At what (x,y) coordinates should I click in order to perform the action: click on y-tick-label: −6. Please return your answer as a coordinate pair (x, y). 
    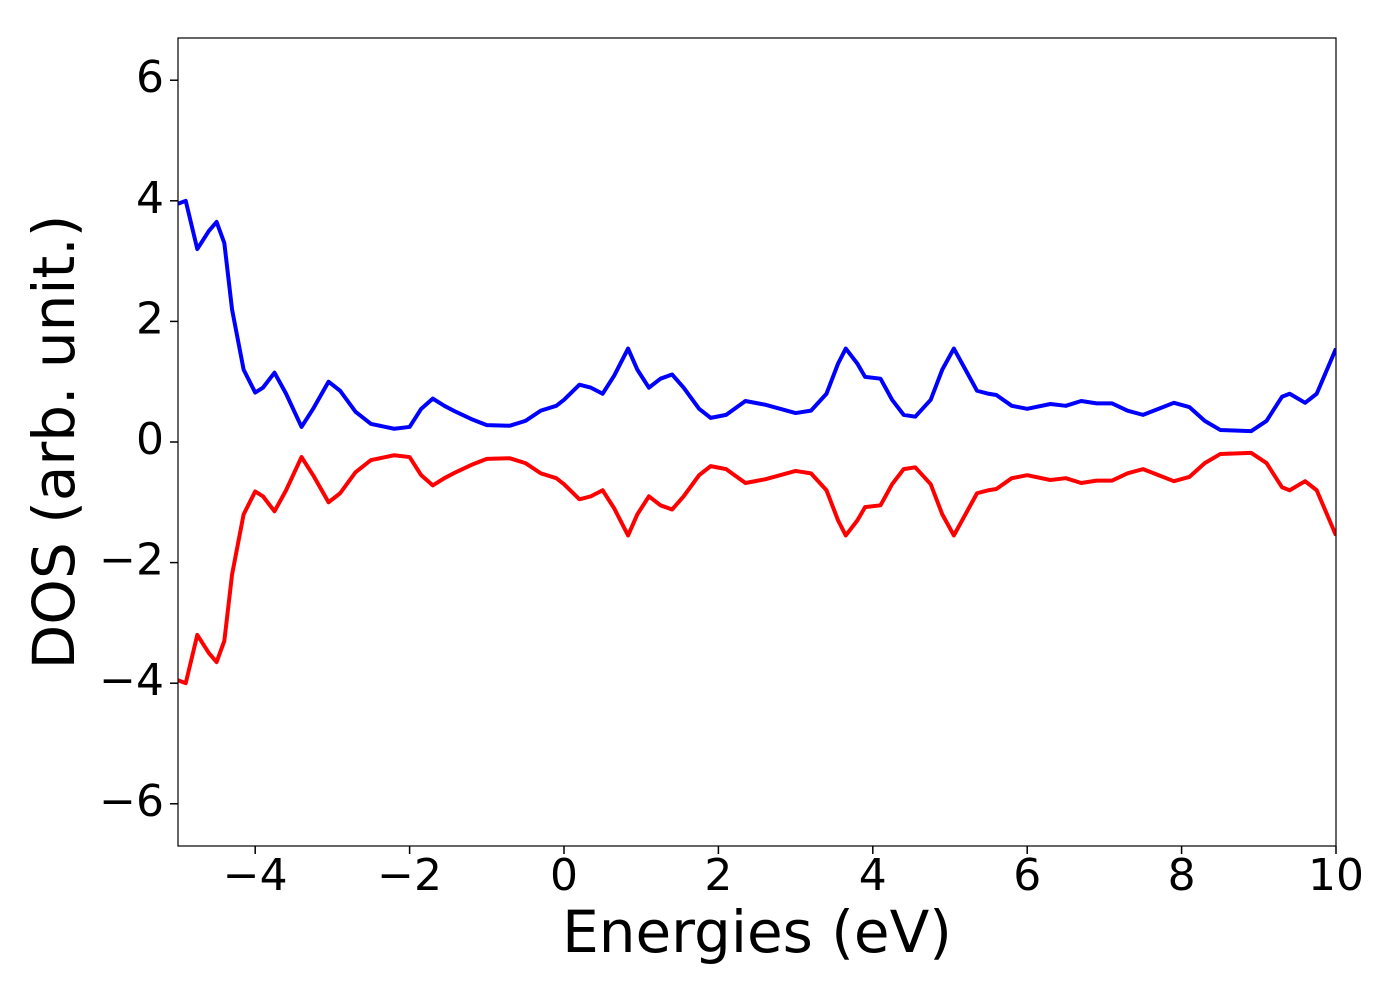
    Looking at the image, I should click on (131, 801).